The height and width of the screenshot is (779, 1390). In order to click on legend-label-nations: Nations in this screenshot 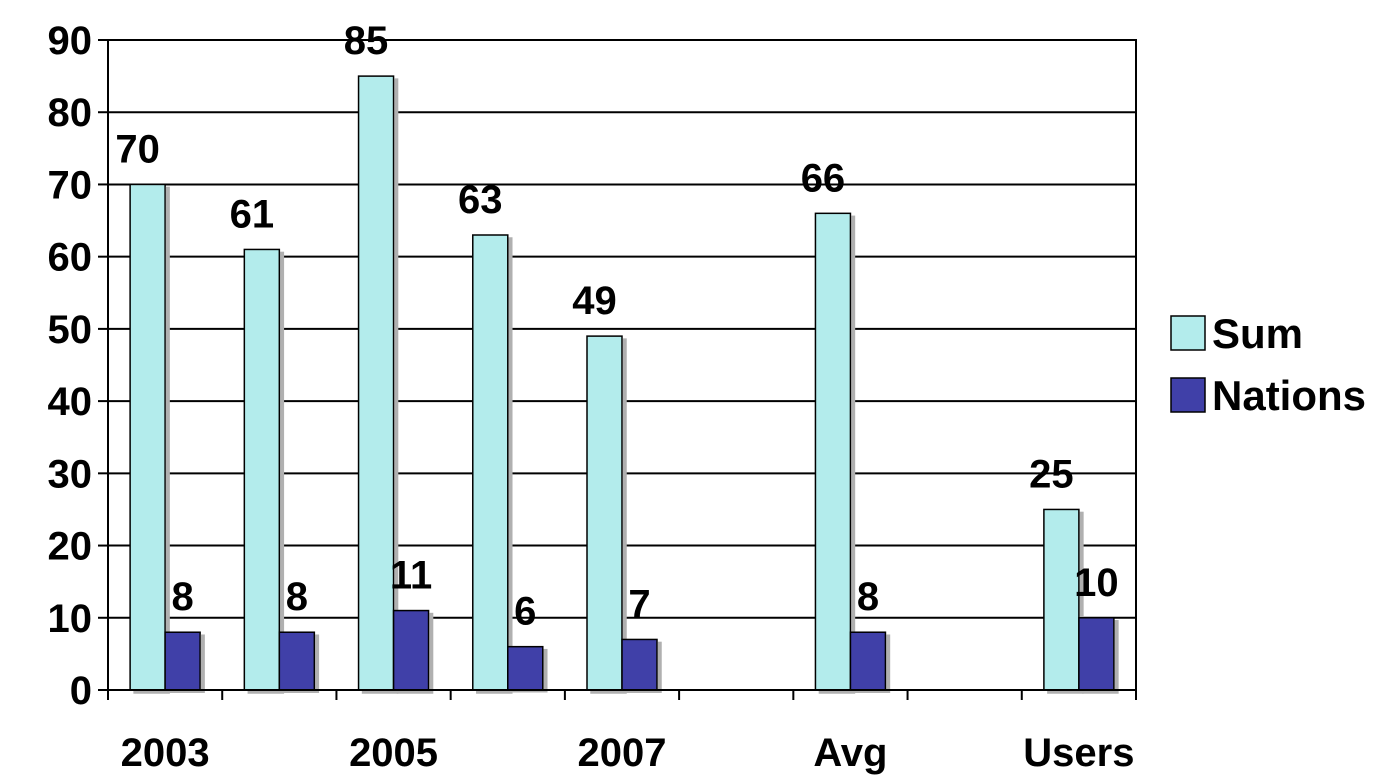, I will do `click(1289, 395)`.